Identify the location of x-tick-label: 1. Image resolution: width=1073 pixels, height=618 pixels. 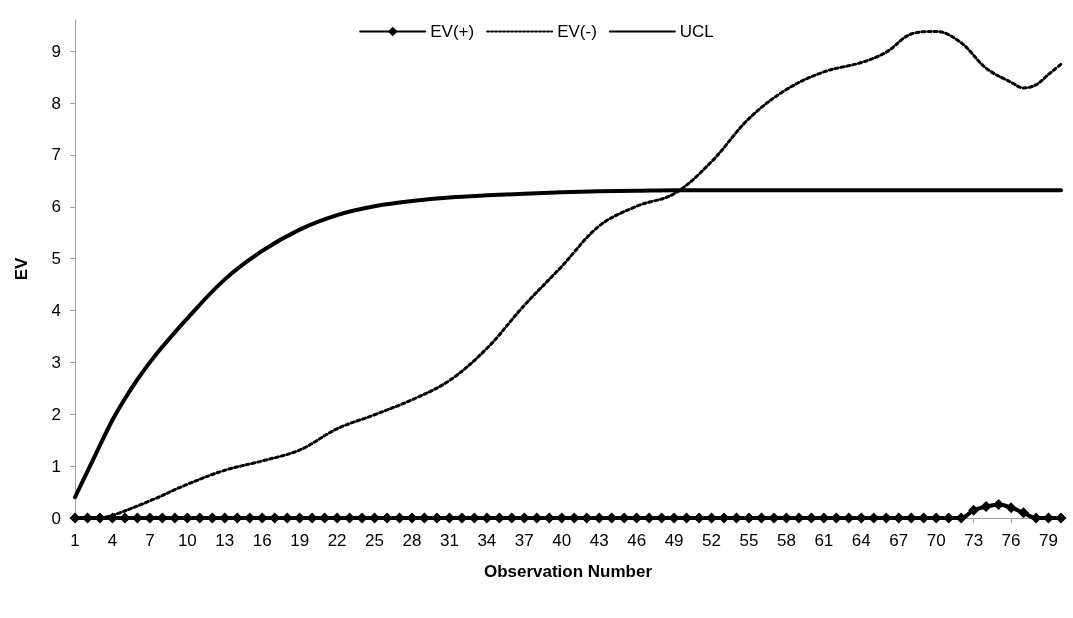
(75, 540).